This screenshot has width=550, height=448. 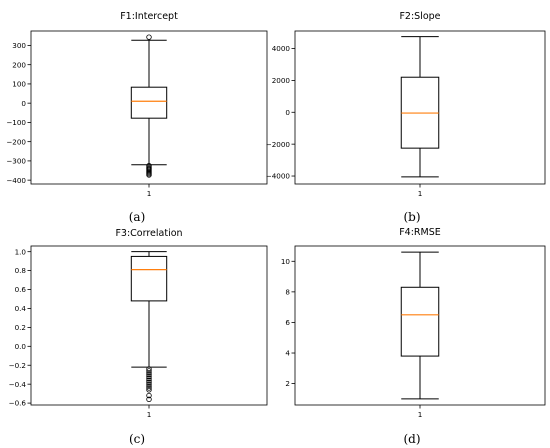 I want to click on y-tick-label: −0.4, so click(x=18, y=384).